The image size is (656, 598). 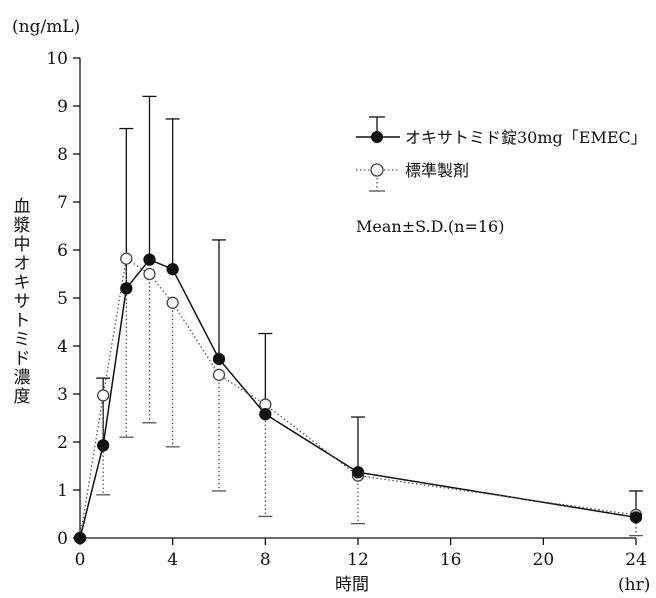 I want to click on y-tick-label: 1, so click(x=62, y=491).